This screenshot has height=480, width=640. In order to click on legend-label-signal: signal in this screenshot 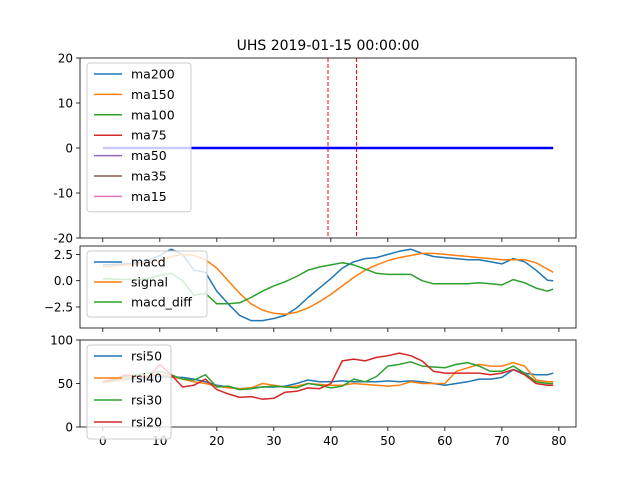, I will do `click(149, 282)`.